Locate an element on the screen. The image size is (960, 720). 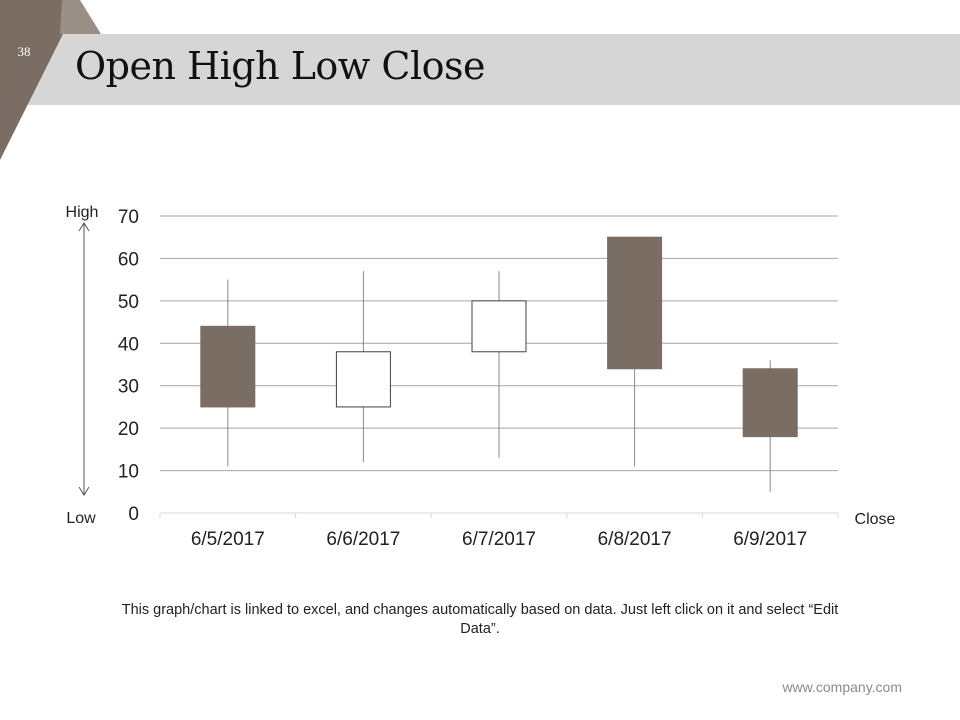
slide-number: 38 is located at coordinates (24, 51).